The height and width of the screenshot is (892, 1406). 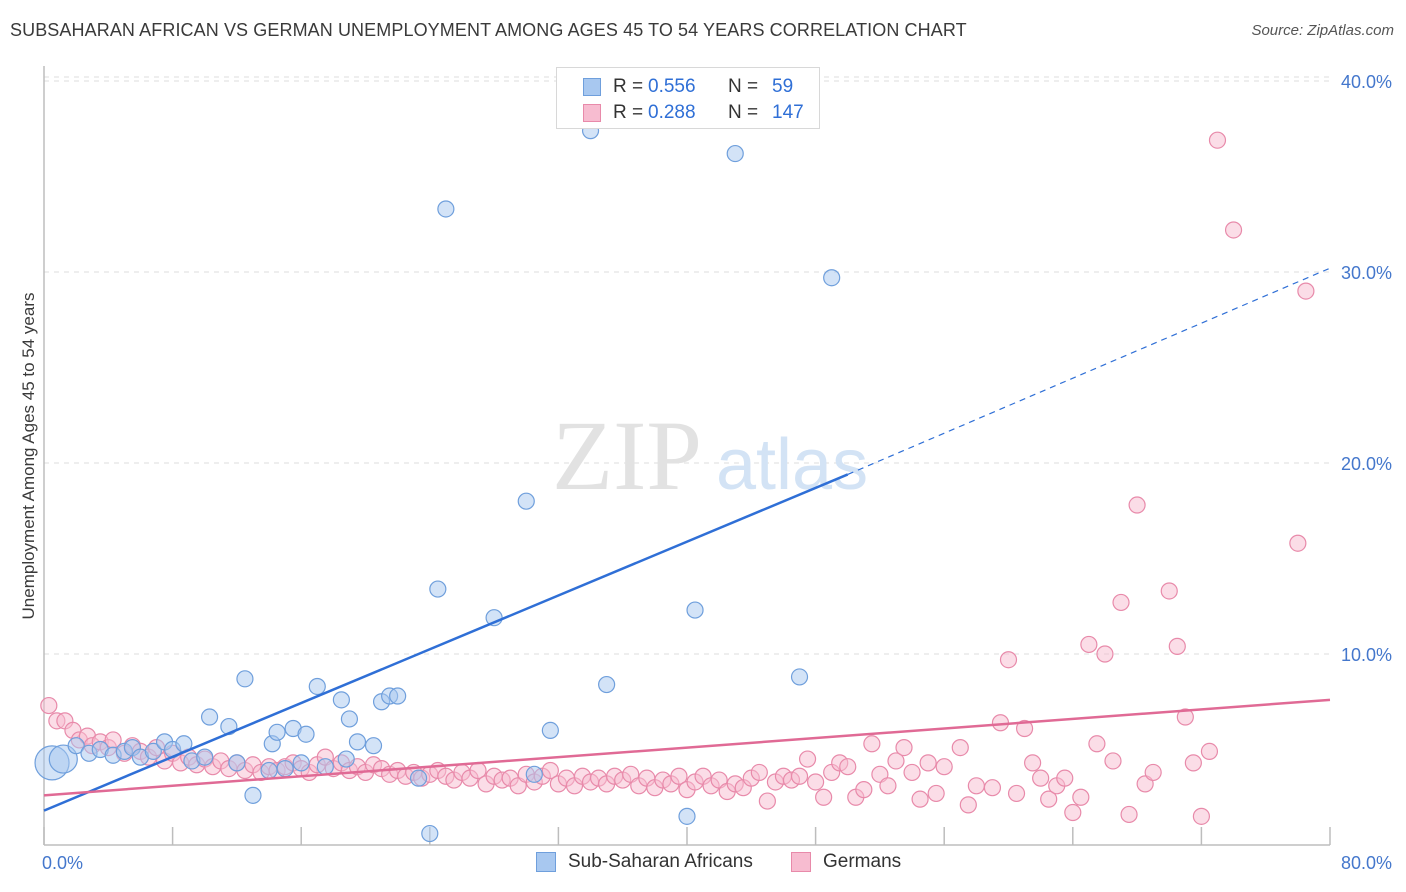 What do you see at coordinates (672, 86) in the screenshot?
I see `legend-r-value: 0.556` at bounding box center [672, 86].